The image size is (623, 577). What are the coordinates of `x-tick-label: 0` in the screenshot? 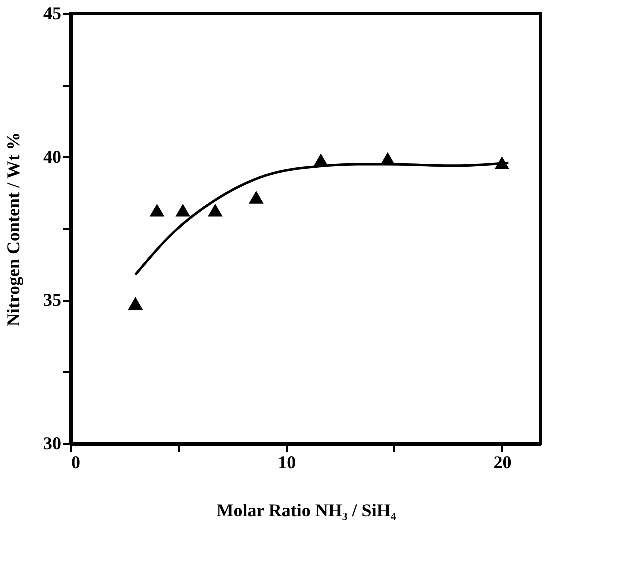 It's located at (76, 462).